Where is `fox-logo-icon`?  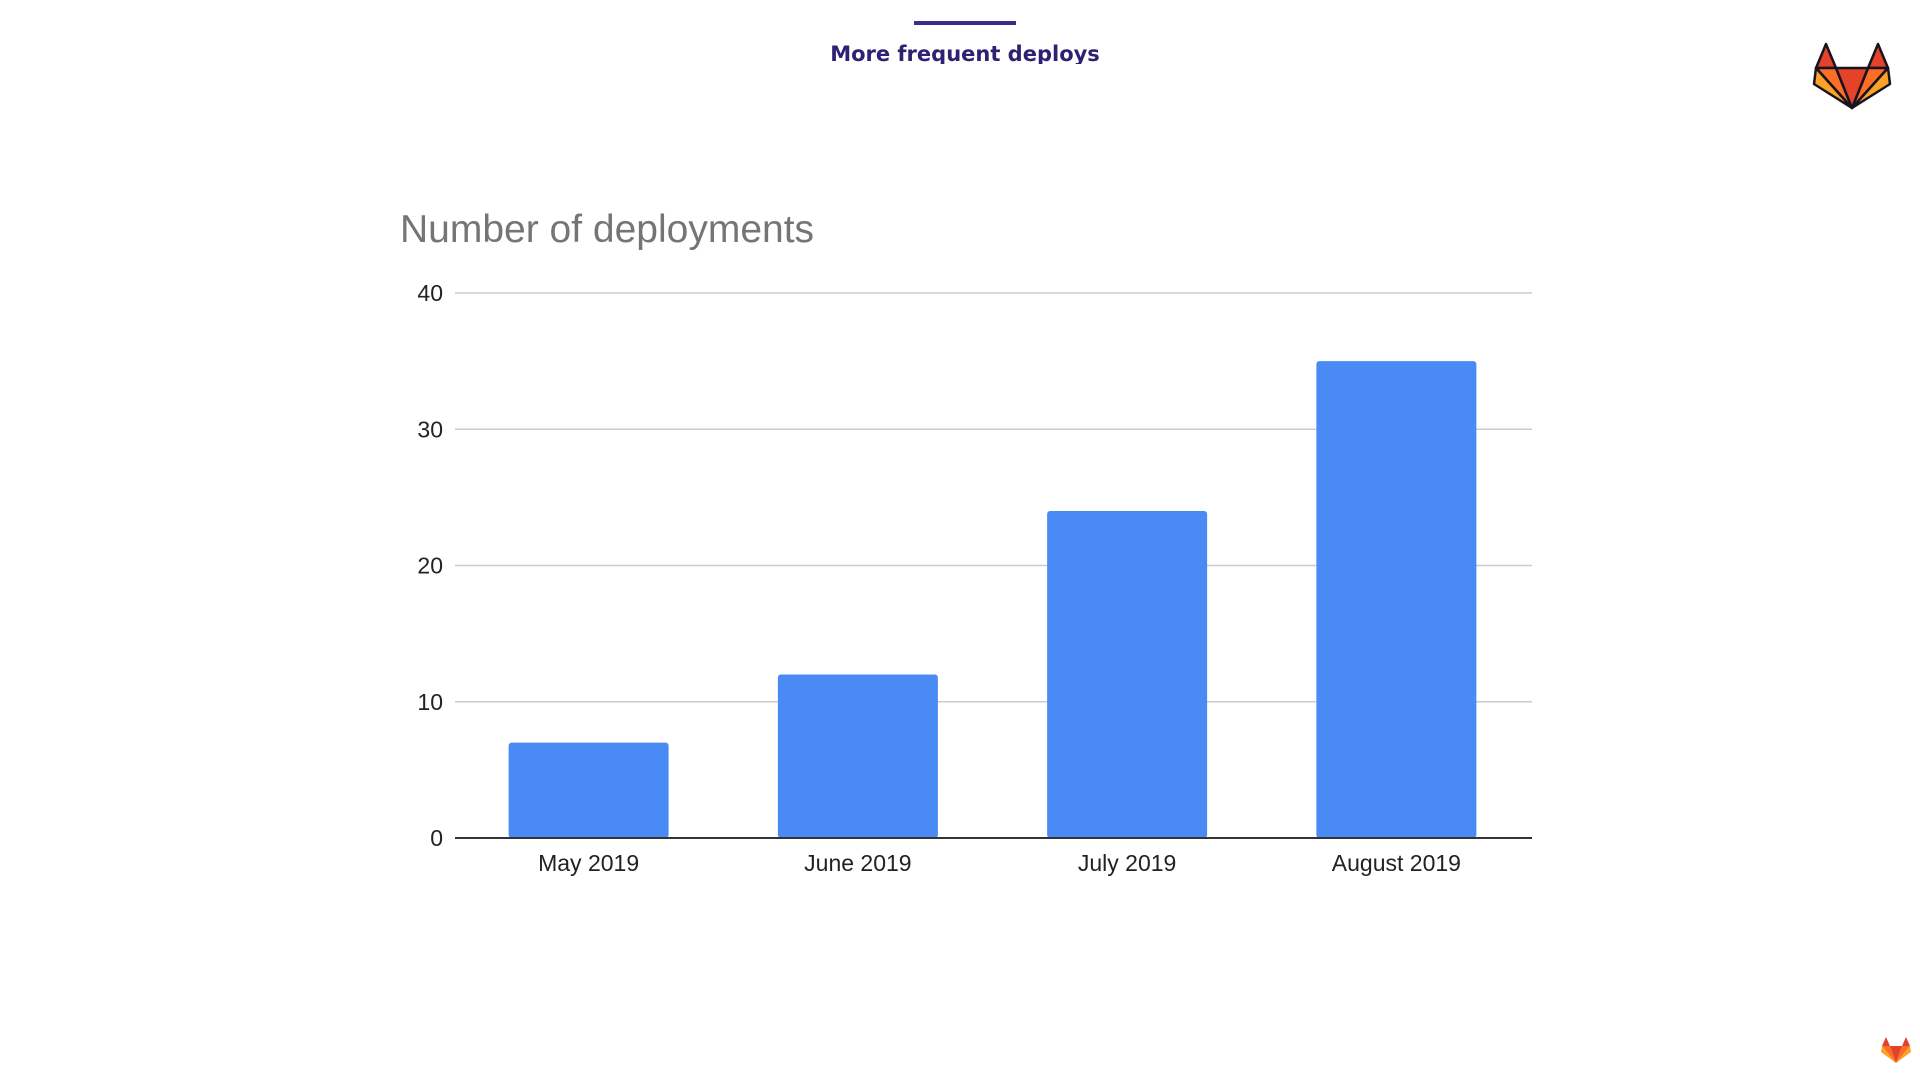
fox-logo-icon is located at coordinates (1852, 76).